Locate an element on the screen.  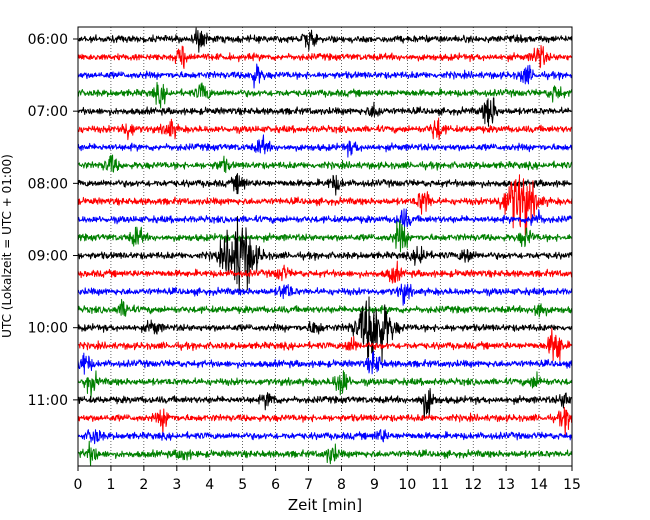
x-tick-label: 7 is located at coordinates (308, 485).